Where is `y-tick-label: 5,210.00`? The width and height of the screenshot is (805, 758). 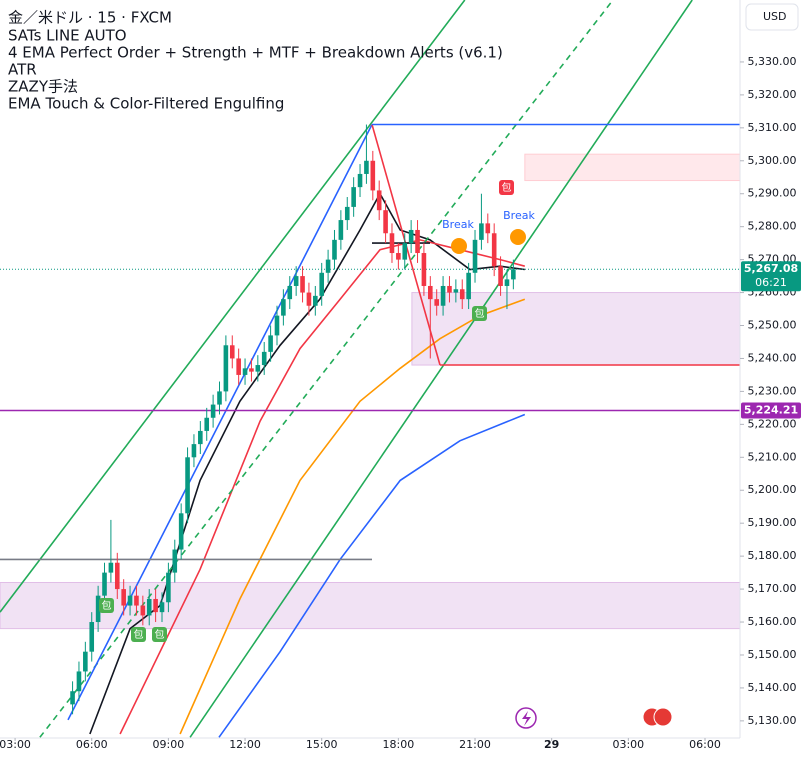 y-tick-label: 5,210.00 is located at coordinates (772, 456).